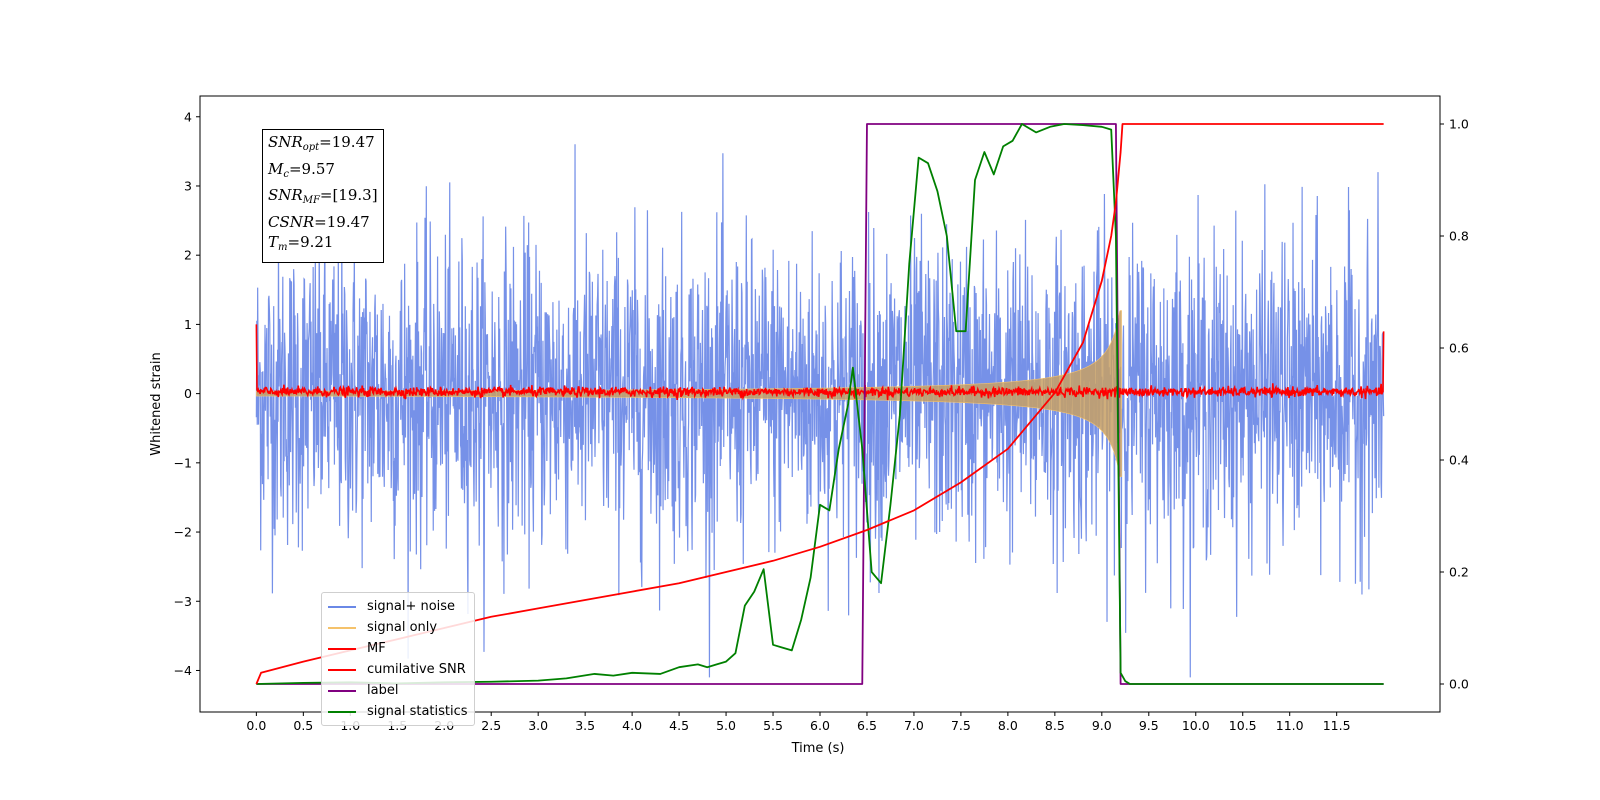 The image size is (1600, 800). Describe the element at coordinates (402, 627) in the screenshot. I see `legend-label: signal only` at that location.